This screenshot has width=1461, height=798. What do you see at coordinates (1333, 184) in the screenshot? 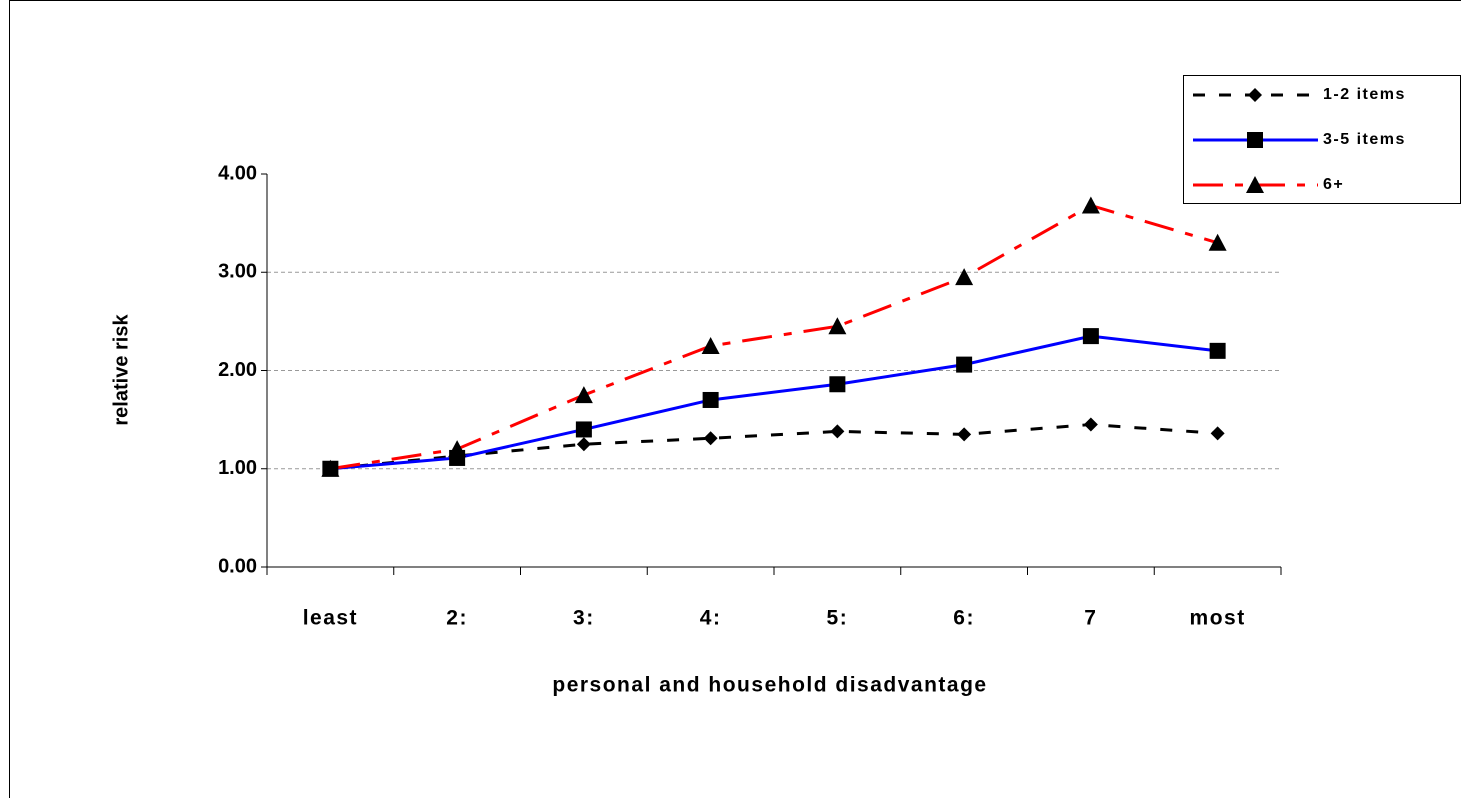
I see `legend-label: 6+` at bounding box center [1333, 184].